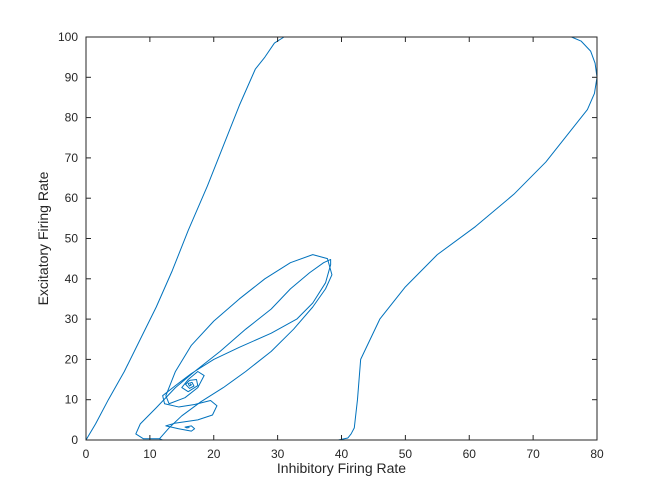 The width and height of the screenshot is (660, 495). What do you see at coordinates (72, 359) in the screenshot?
I see `y-tick-label: 20` at bounding box center [72, 359].